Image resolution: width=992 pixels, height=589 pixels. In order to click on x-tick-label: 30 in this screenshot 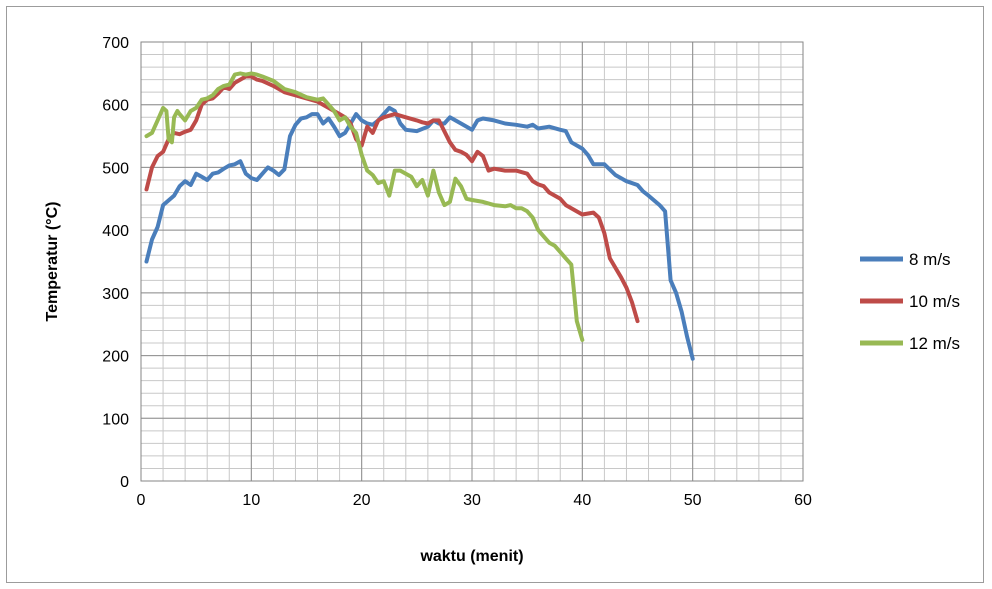, I will do `click(472, 500)`.